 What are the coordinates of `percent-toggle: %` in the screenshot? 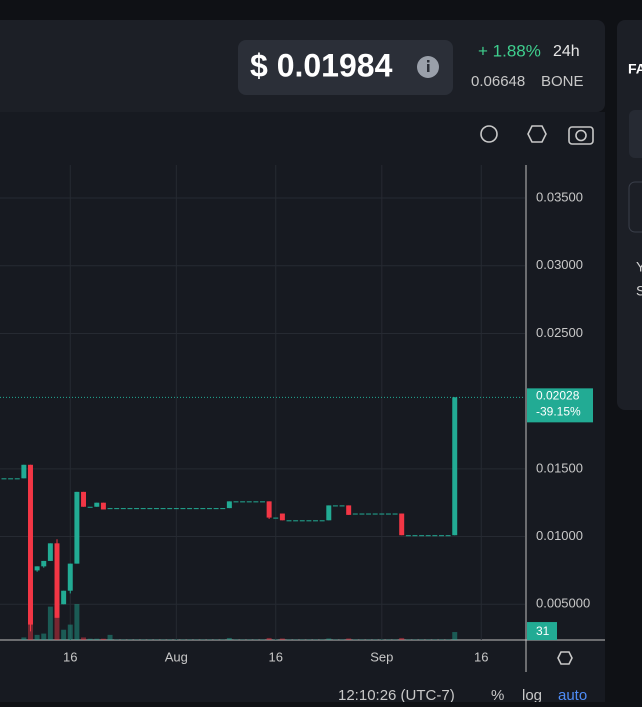 It's located at (497, 695).